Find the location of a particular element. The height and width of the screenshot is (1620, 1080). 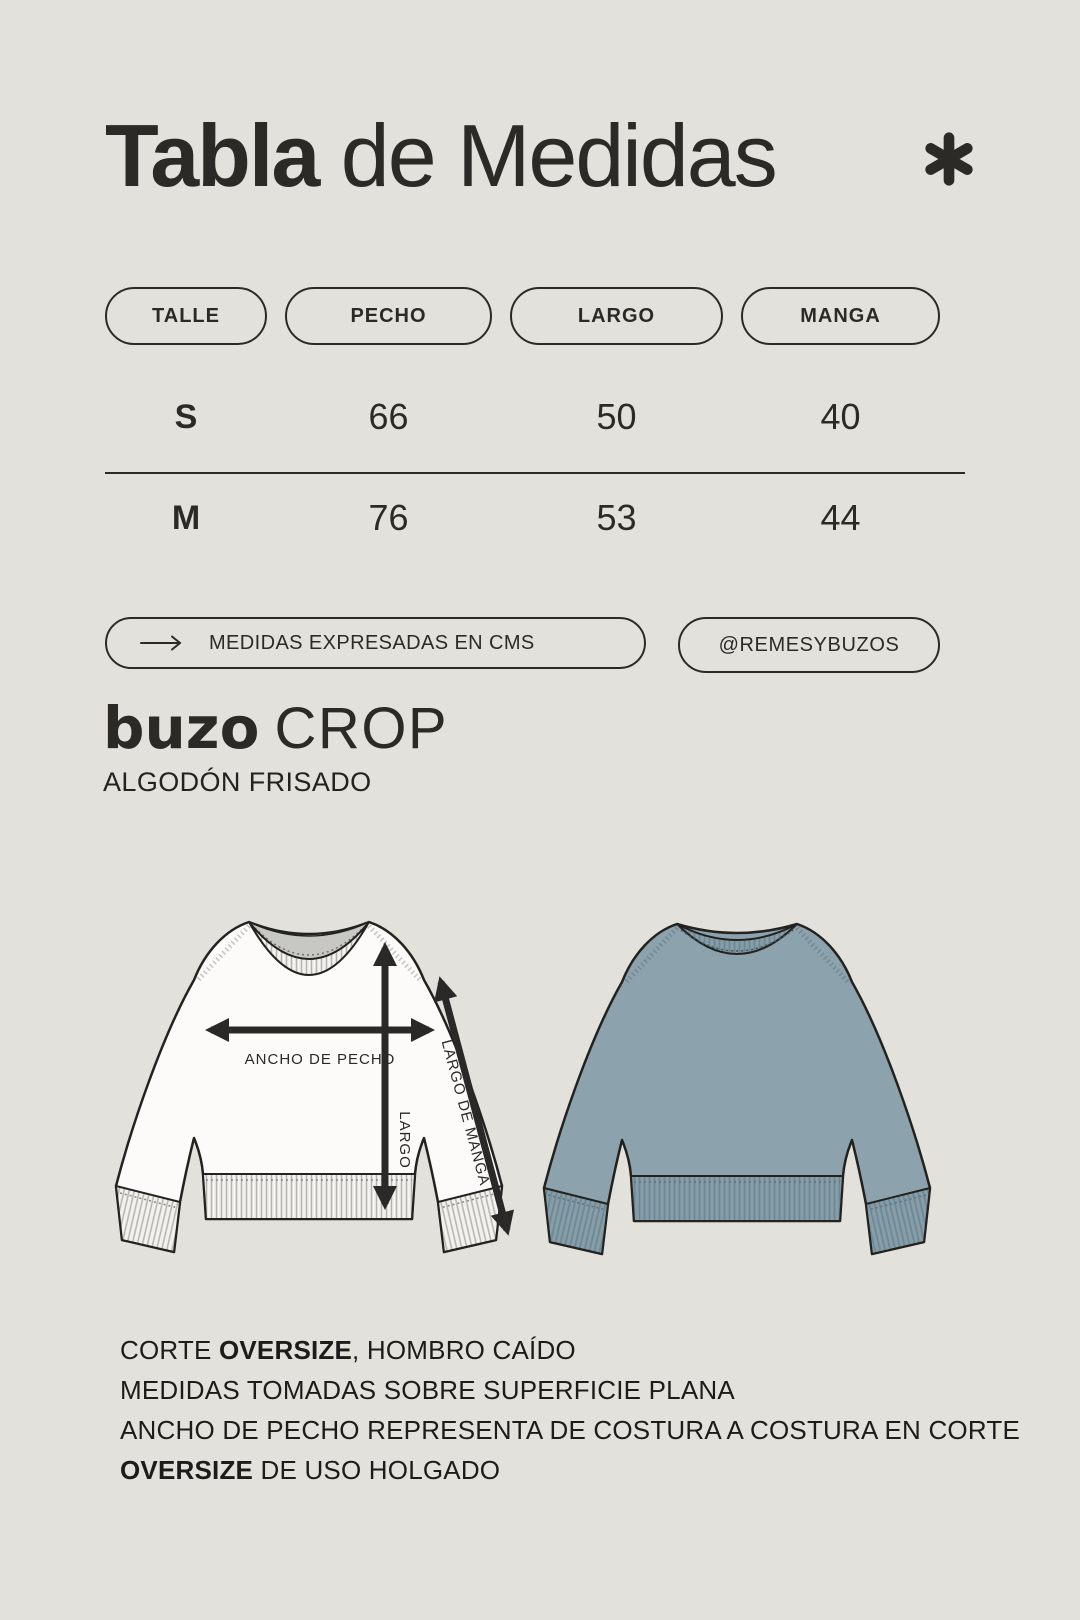

cell-largo: 50 is located at coordinates (616, 416).